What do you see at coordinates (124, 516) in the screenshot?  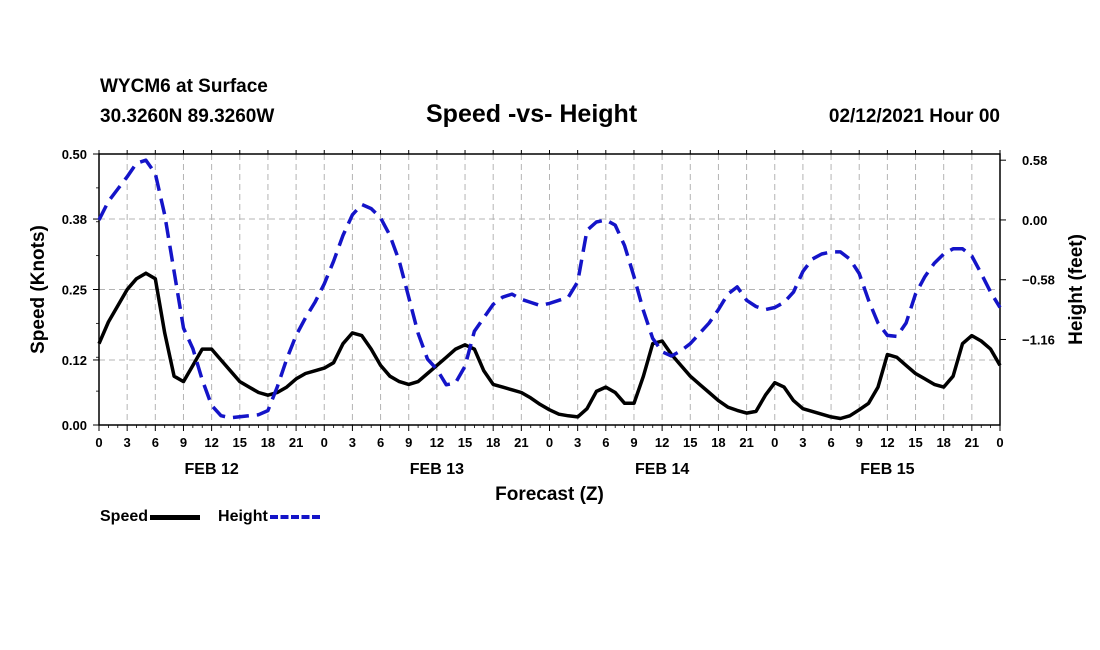 I see `legend-speed-label: Speed` at bounding box center [124, 516].